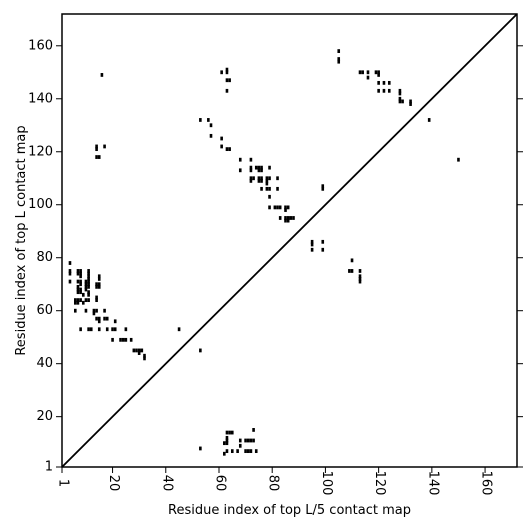  What do you see at coordinates (49, 467) in the screenshot?
I see `y-tick-label: 1` at bounding box center [49, 467].